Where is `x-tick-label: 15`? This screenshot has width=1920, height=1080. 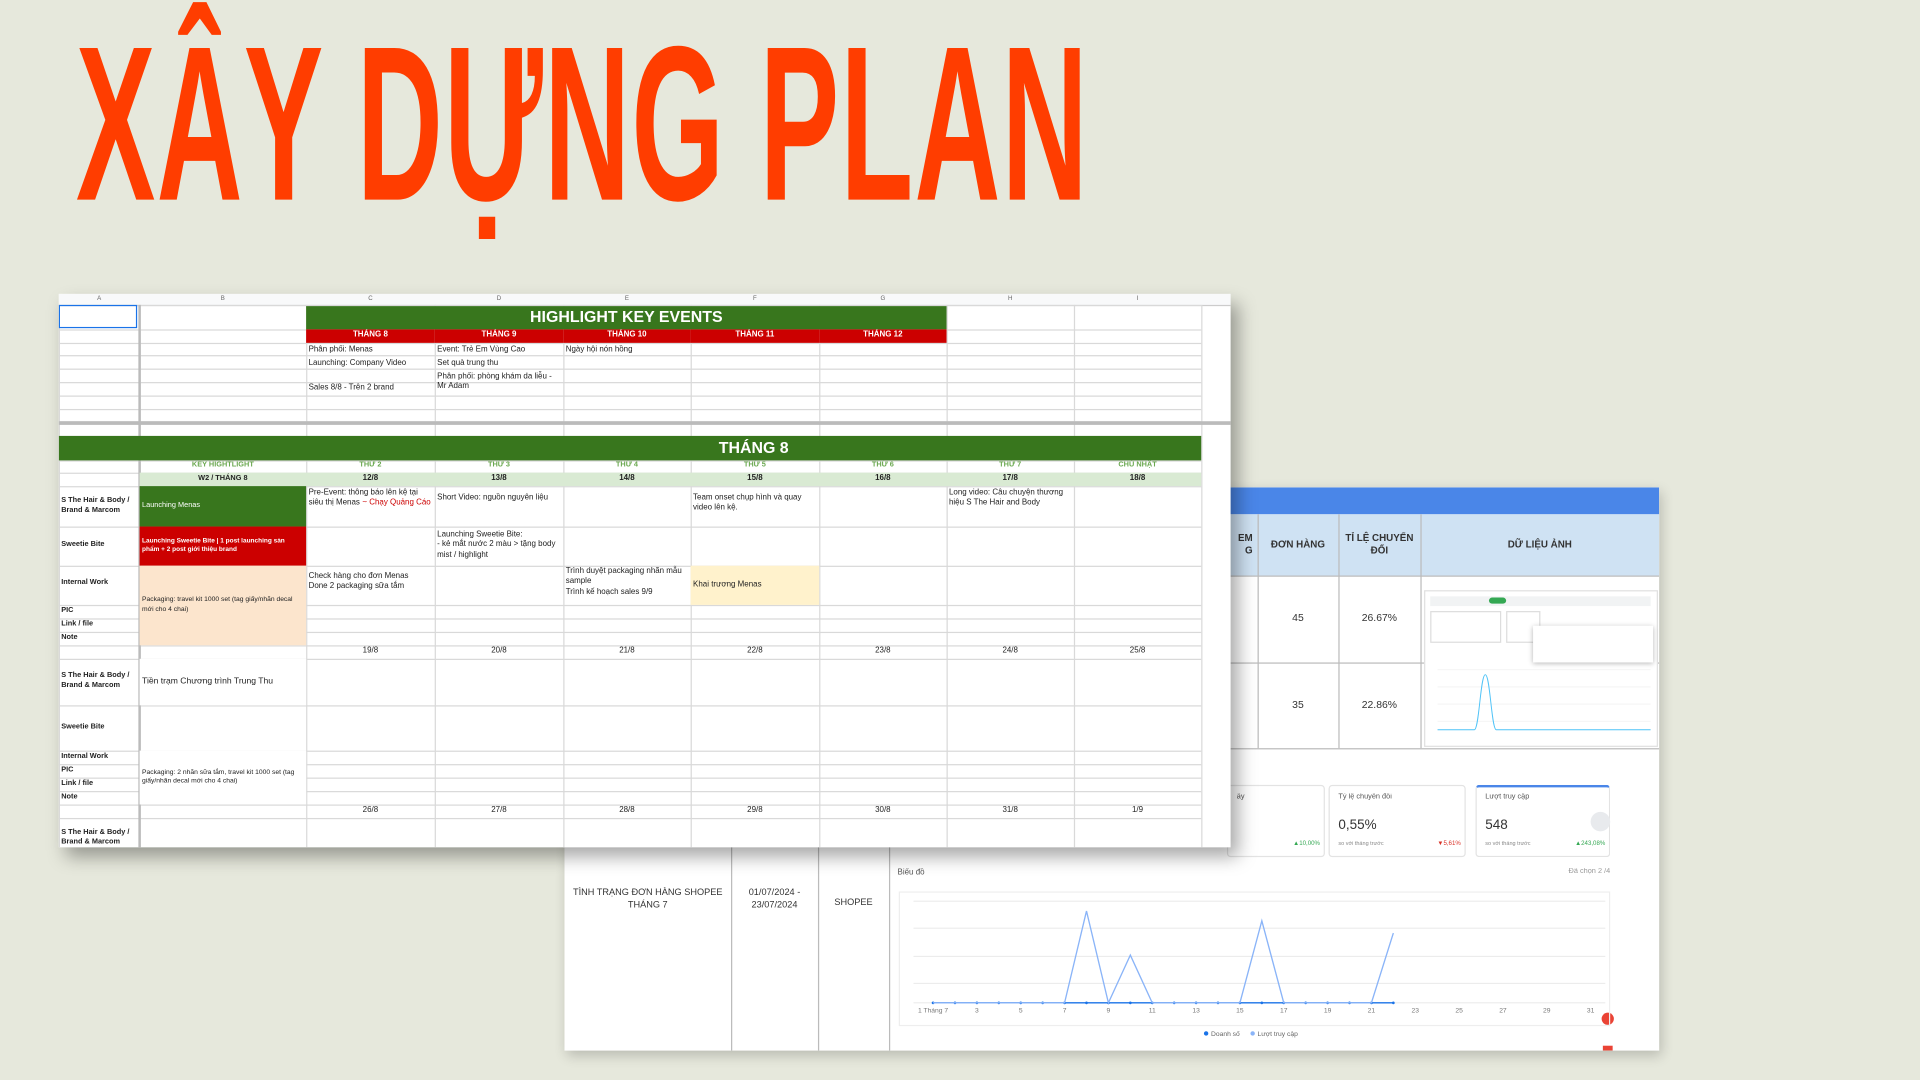
x-tick-label: 15 is located at coordinates (1240, 1011).